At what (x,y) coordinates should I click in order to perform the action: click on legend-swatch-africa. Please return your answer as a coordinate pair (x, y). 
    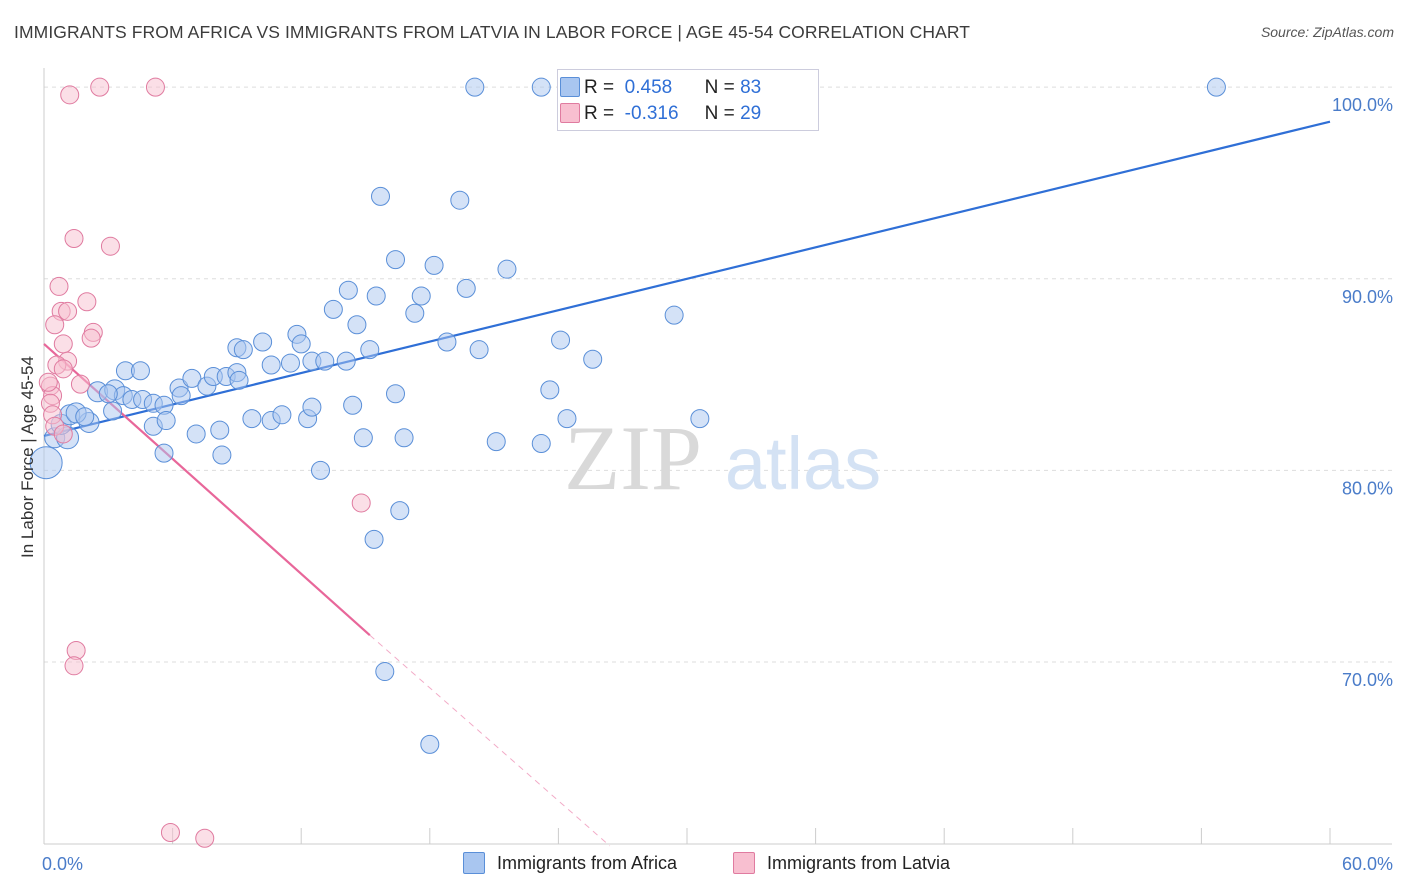
    Looking at the image, I should click on (570, 87).